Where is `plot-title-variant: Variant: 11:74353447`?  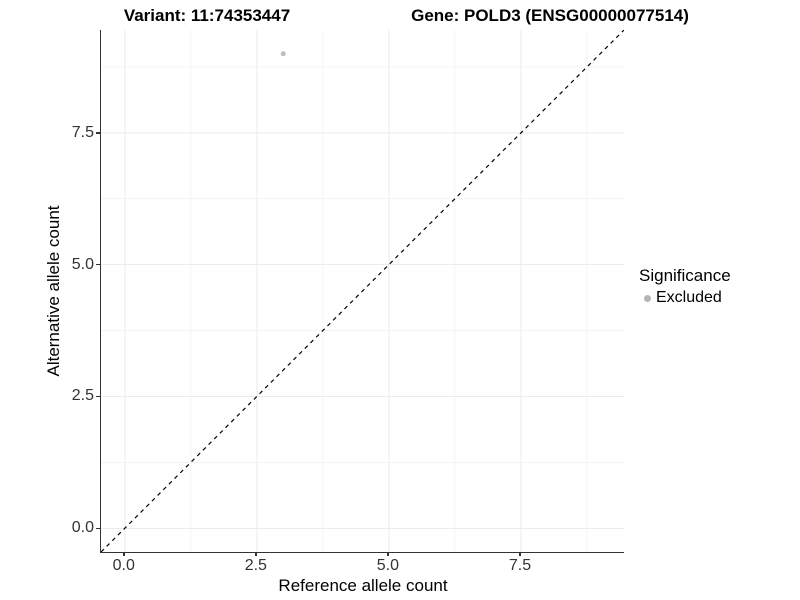
plot-title-variant: Variant: 11:74353447 is located at coordinates (207, 15).